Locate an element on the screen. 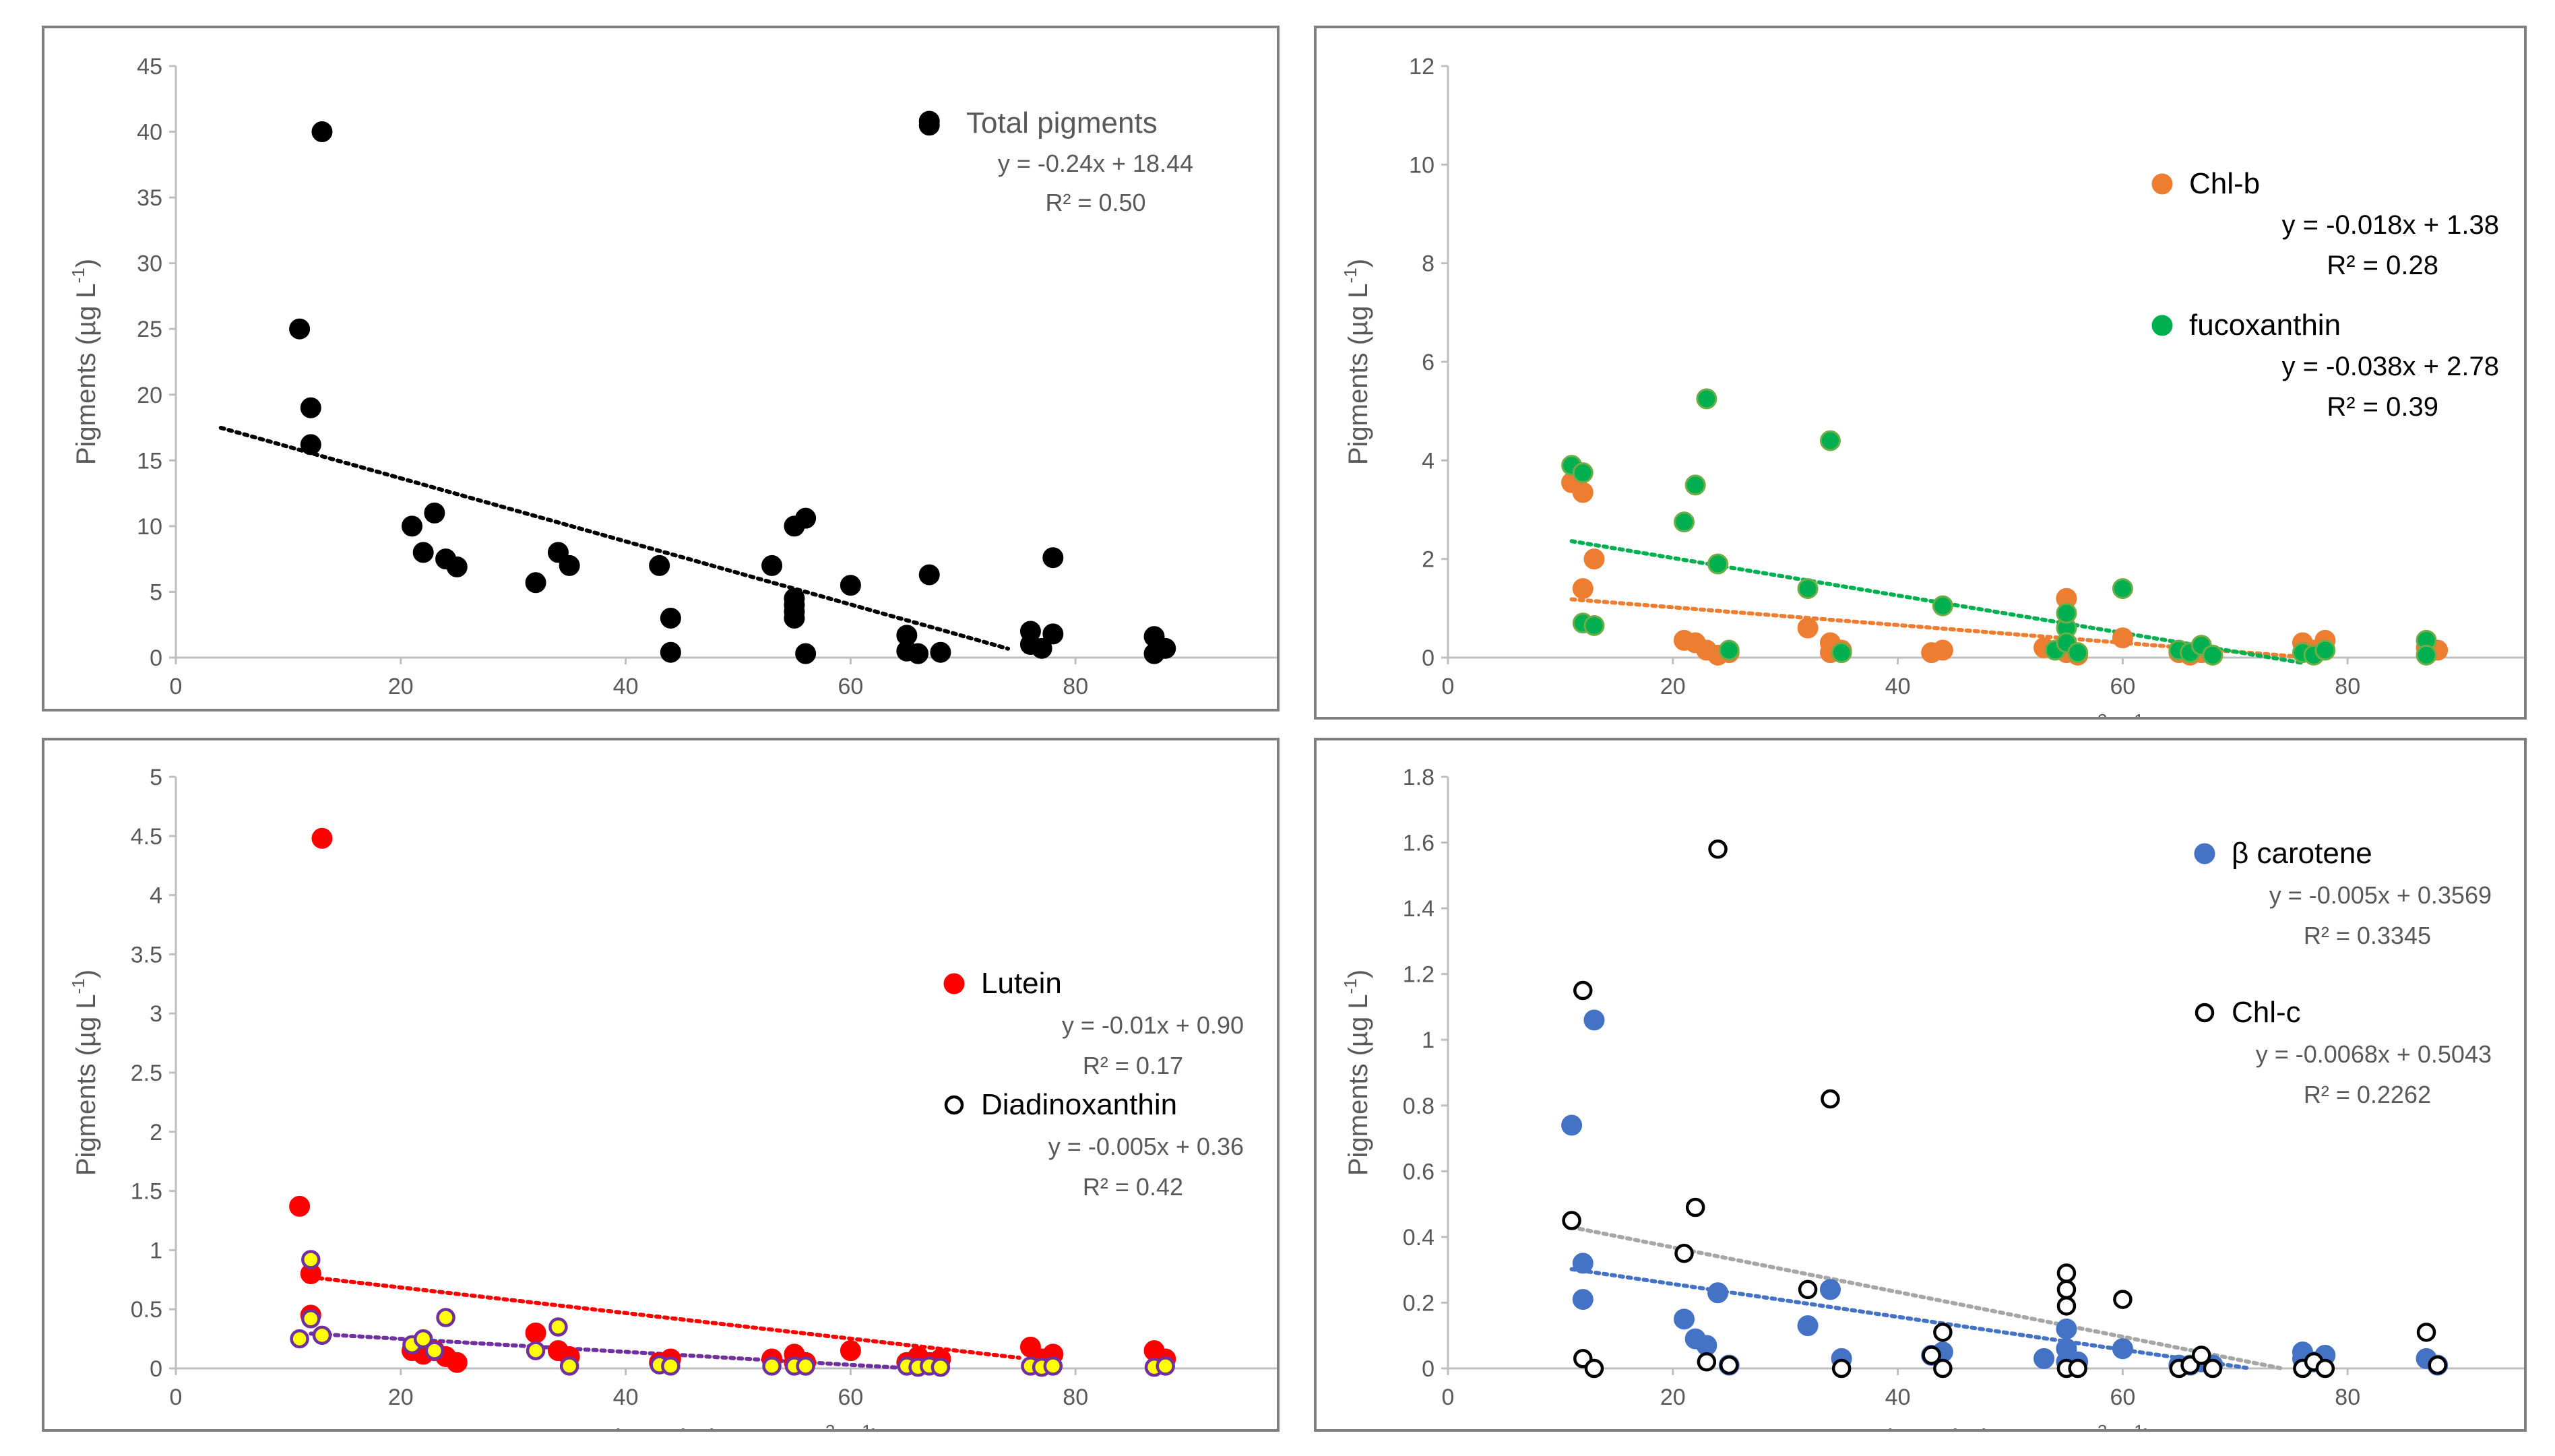 The image size is (2555, 1456). y-tick-label: 2 is located at coordinates (156, 1132).